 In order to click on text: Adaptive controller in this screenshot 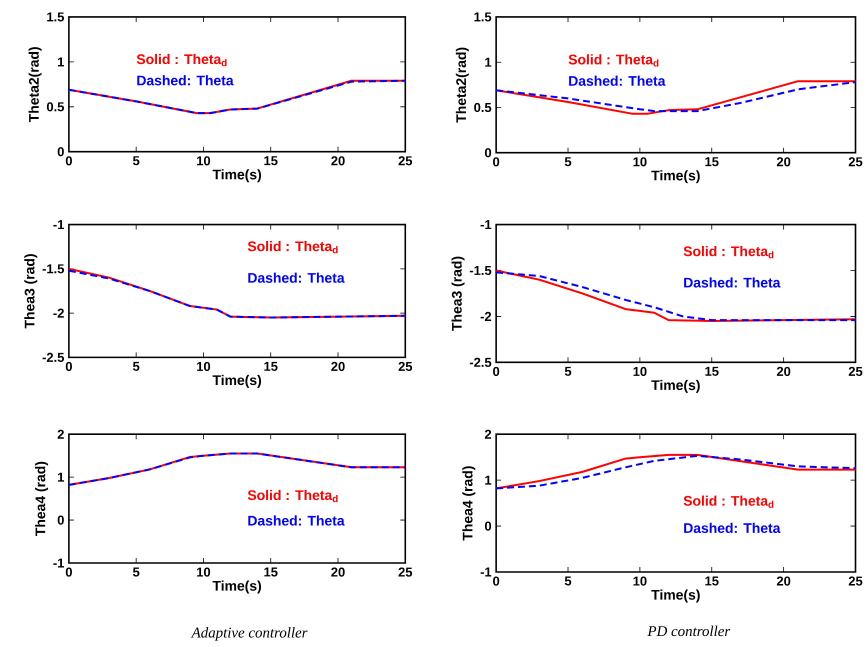, I will do `click(249, 634)`.